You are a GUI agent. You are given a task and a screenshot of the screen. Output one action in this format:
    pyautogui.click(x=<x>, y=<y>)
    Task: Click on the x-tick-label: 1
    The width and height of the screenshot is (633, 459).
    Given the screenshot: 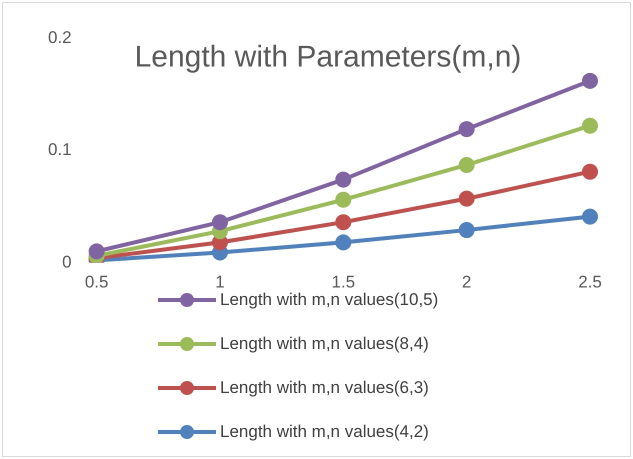 What is the action you would take?
    pyautogui.click(x=220, y=282)
    